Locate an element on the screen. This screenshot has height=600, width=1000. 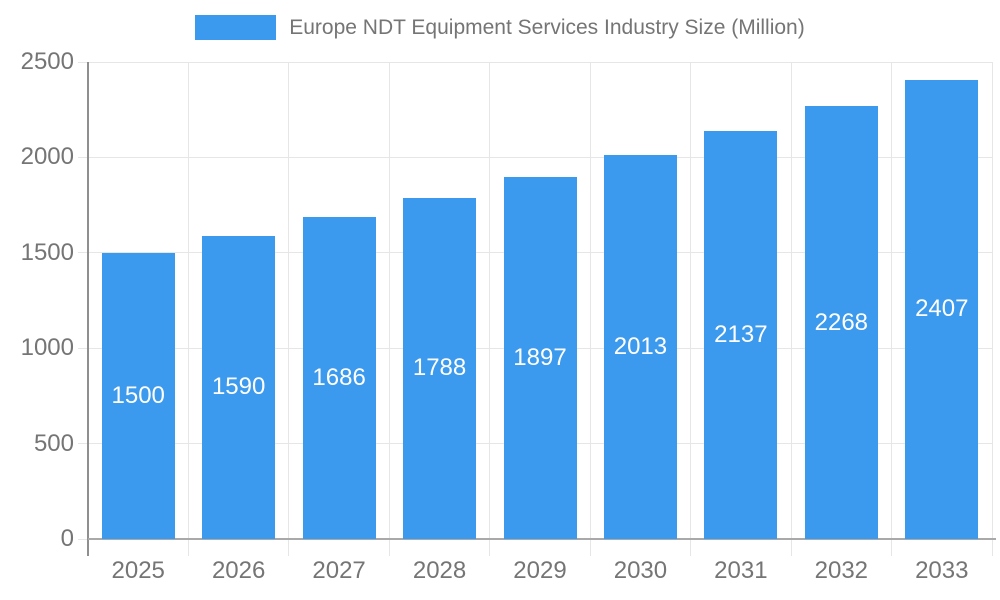
bar-value-label: 2137 is located at coordinates (741, 335).